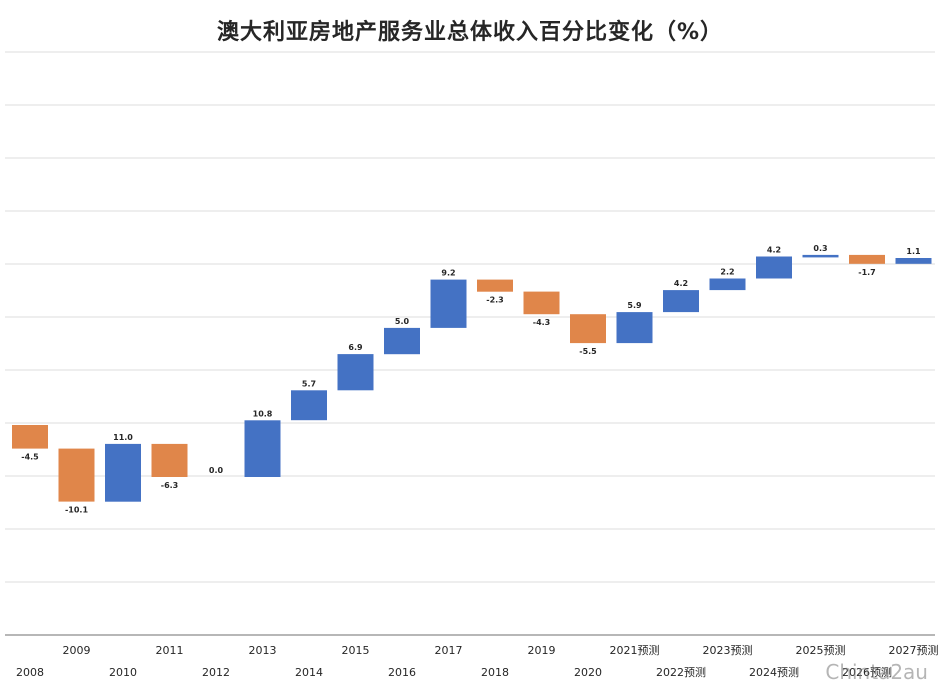 This screenshot has width=940, height=690. Describe the element at coordinates (170, 650) in the screenshot. I see `category-label-2011: 2011` at that location.